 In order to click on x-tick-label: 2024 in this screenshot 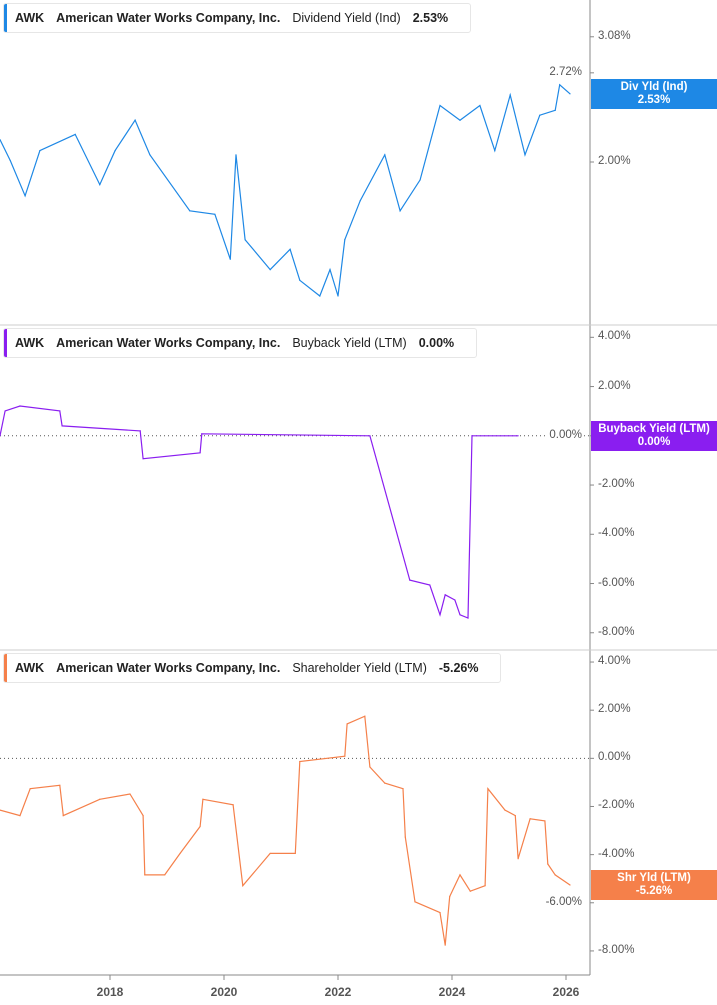, I will do `click(452, 992)`.